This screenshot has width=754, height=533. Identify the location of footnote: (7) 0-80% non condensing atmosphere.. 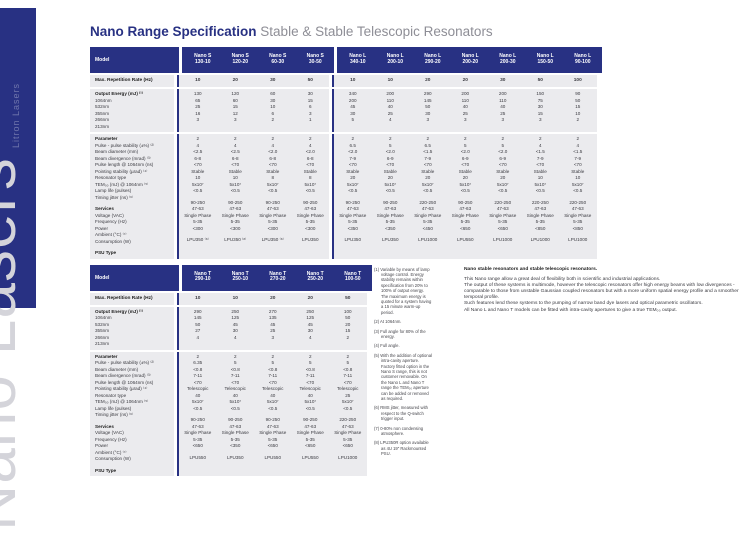
(399, 431).